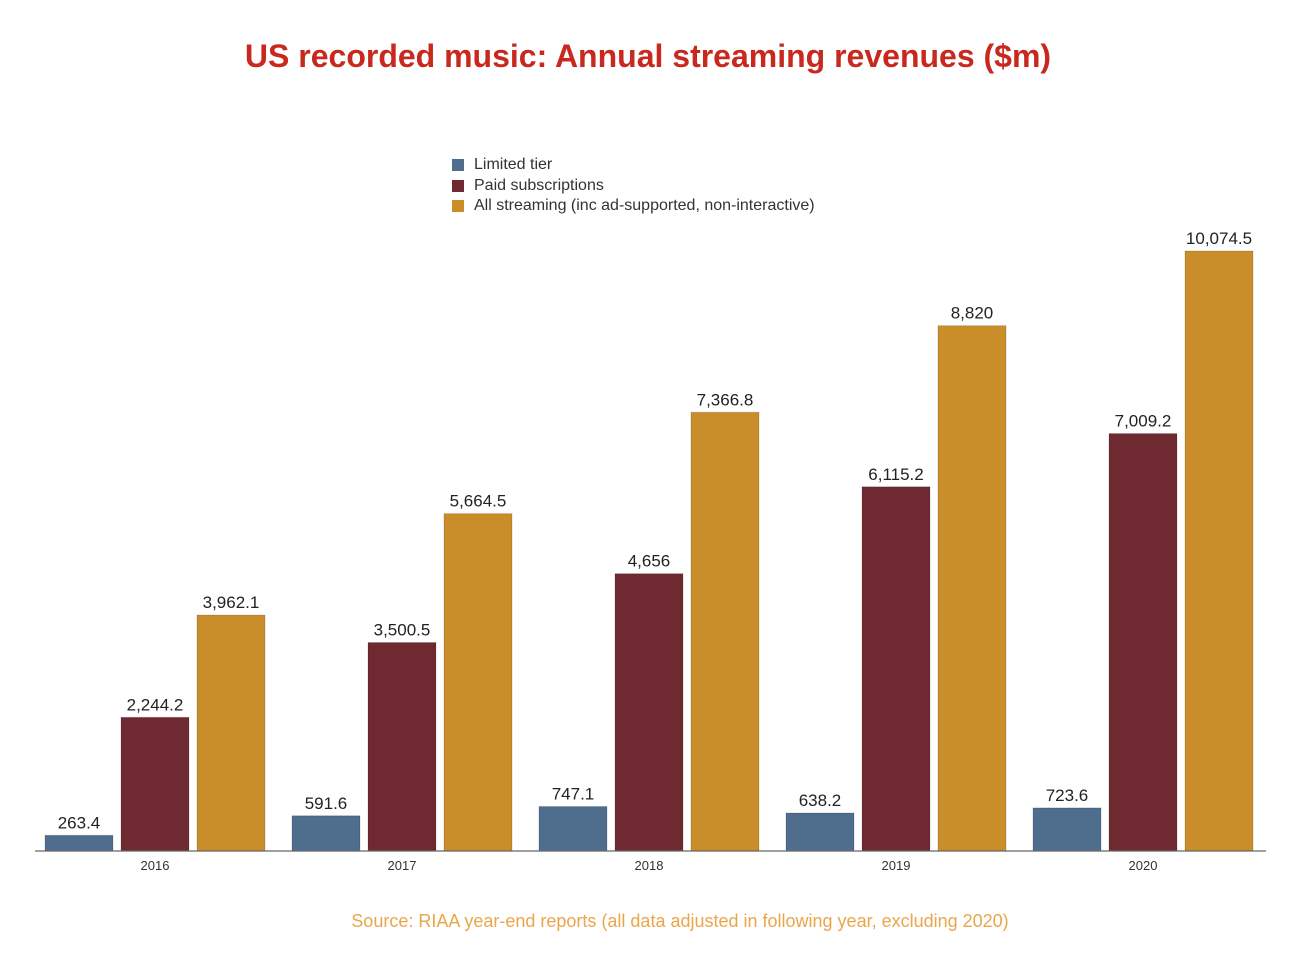  I want to click on x-tick-label: 2016, so click(155, 865).